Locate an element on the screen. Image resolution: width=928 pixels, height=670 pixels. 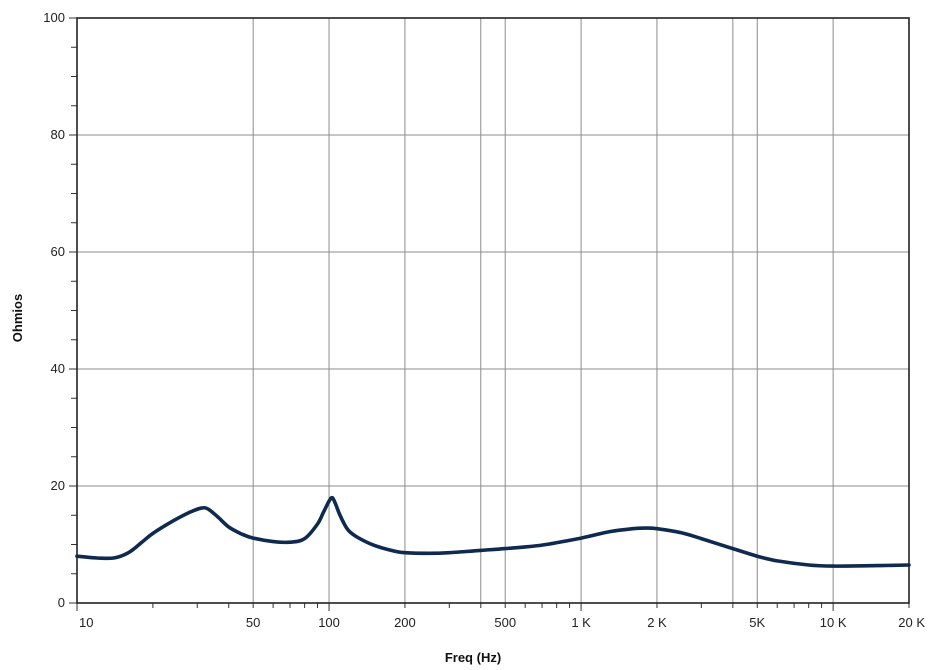
y-tick-label: 60 is located at coordinates (58, 251).